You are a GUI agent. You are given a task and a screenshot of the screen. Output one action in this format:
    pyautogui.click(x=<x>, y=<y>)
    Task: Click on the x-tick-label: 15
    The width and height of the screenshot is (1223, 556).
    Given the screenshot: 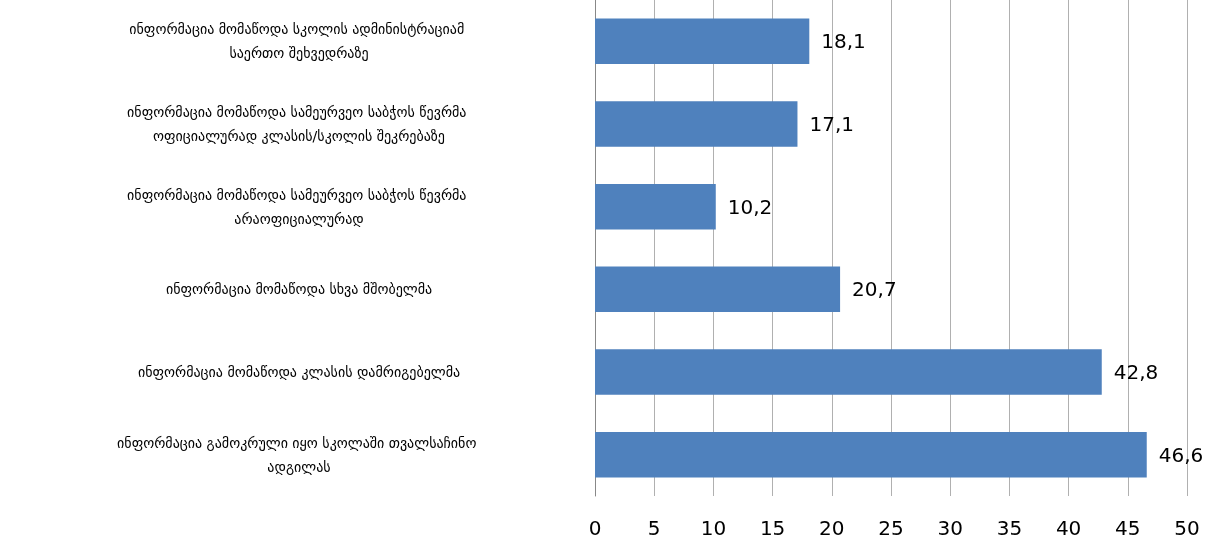 What is the action you would take?
    pyautogui.click(x=772, y=528)
    